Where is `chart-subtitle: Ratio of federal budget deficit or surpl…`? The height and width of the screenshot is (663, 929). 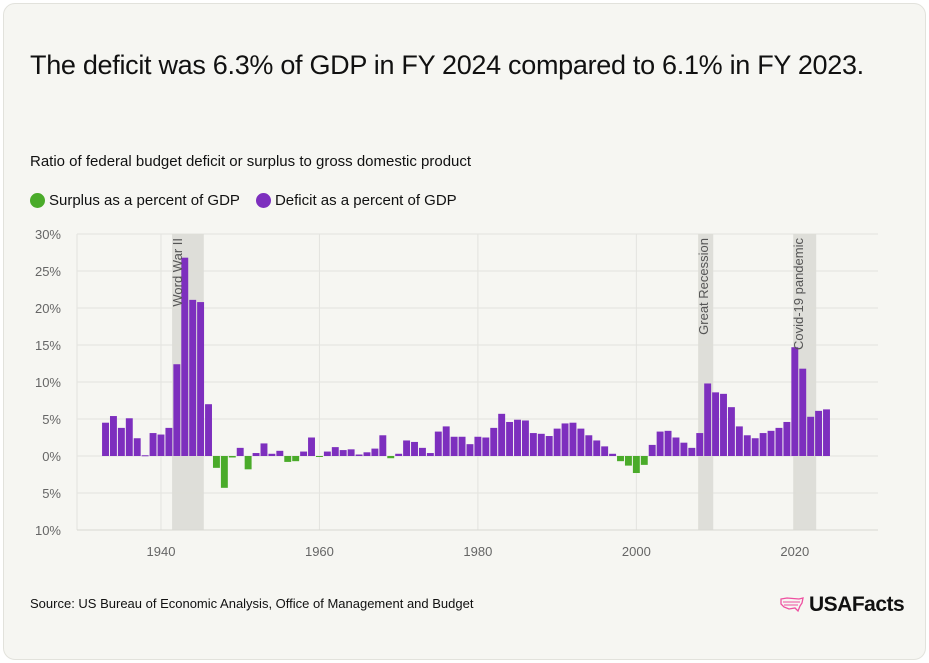
chart-subtitle: Ratio of federal budget deficit or surpl… is located at coordinates (251, 161).